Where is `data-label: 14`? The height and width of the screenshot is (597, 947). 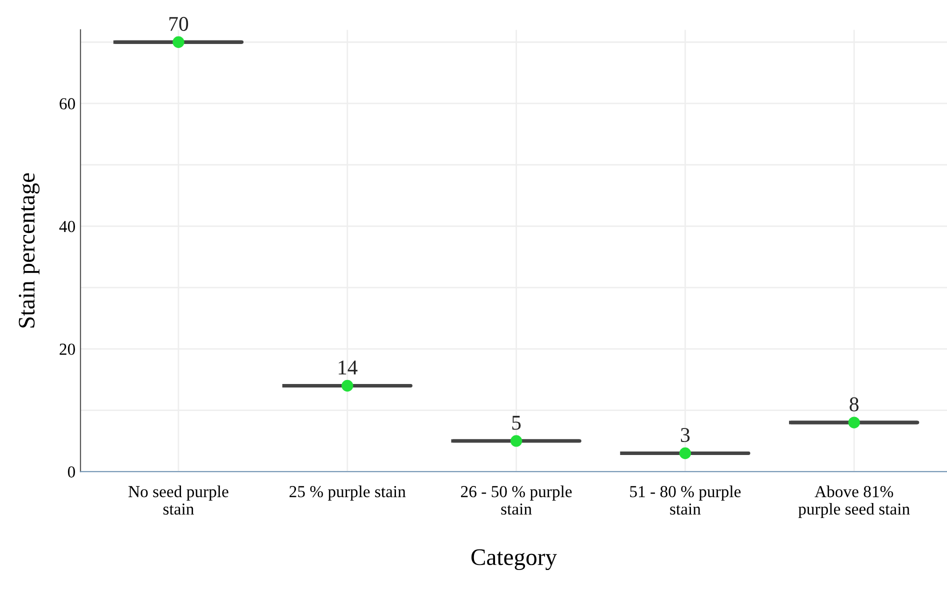
data-label: 14 is located at coordinates (348, 367).